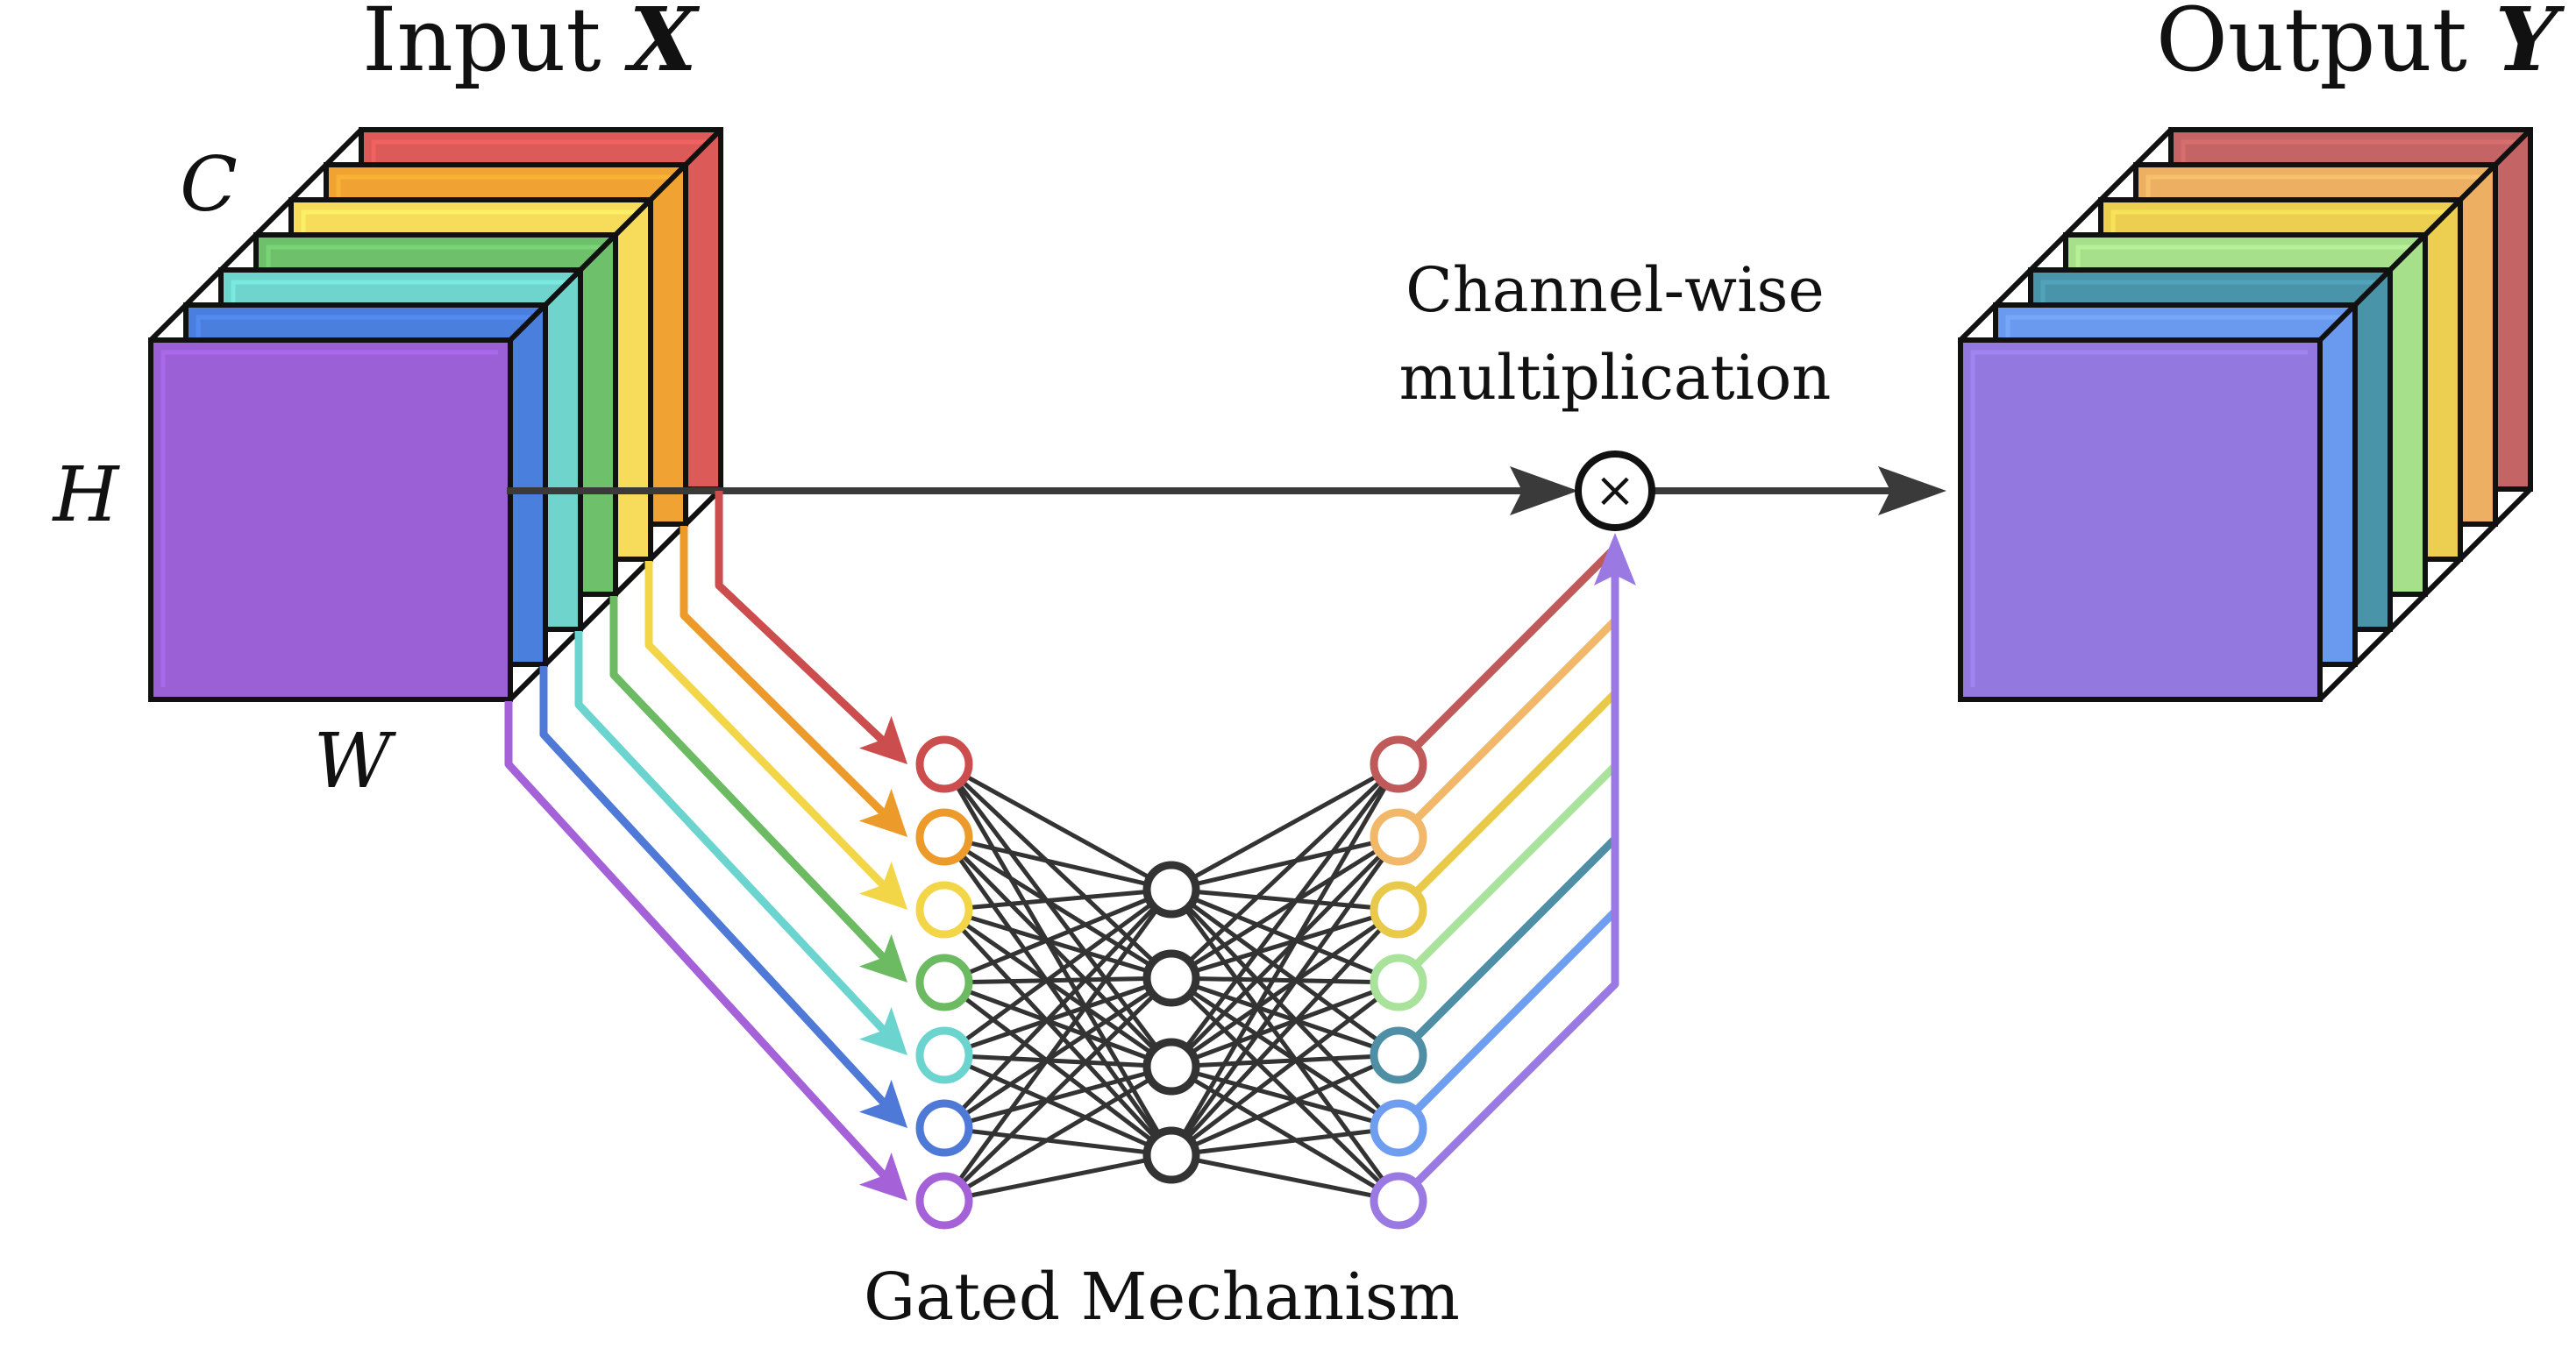  I want to click on gate-edge-in5-h3, so click(1057, 1141).